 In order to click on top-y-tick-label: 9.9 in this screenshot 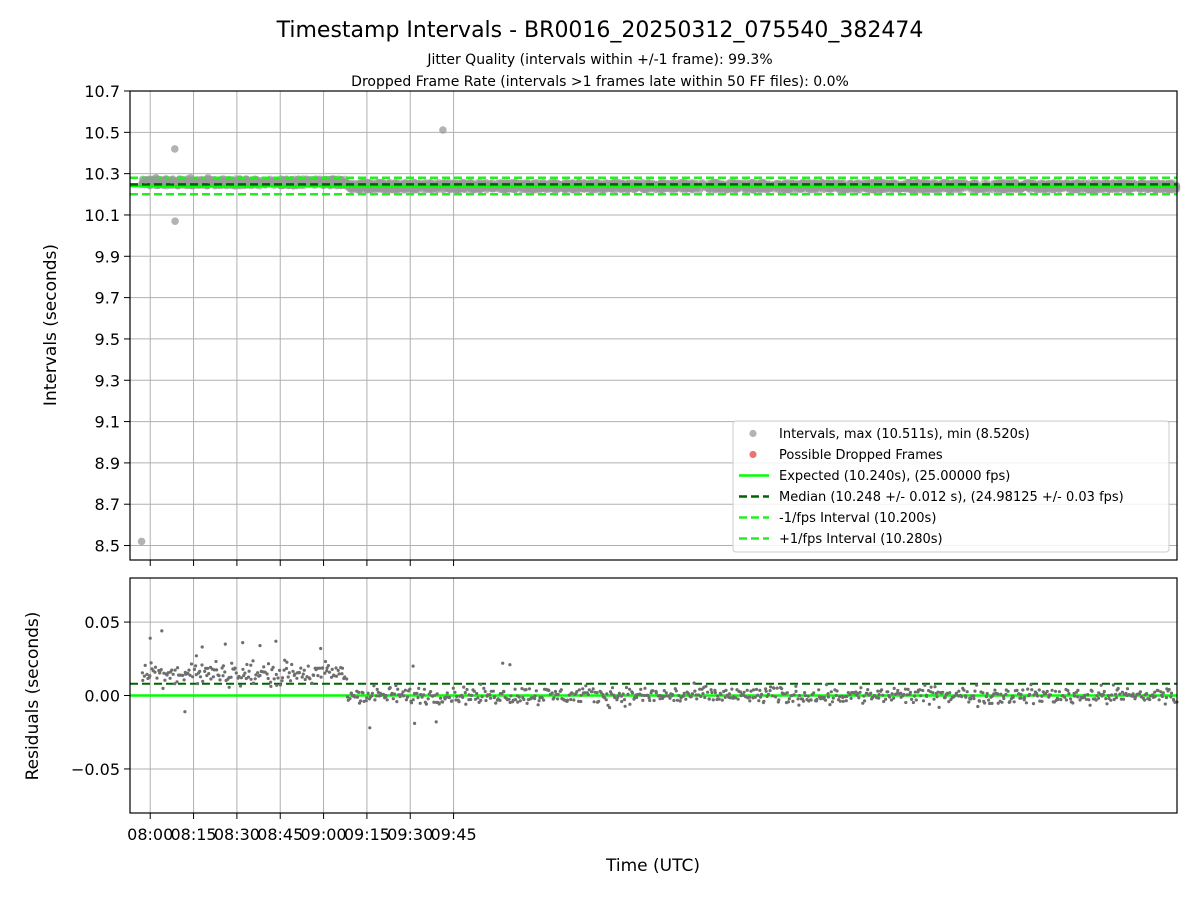, I will do `click(107, 256)`.